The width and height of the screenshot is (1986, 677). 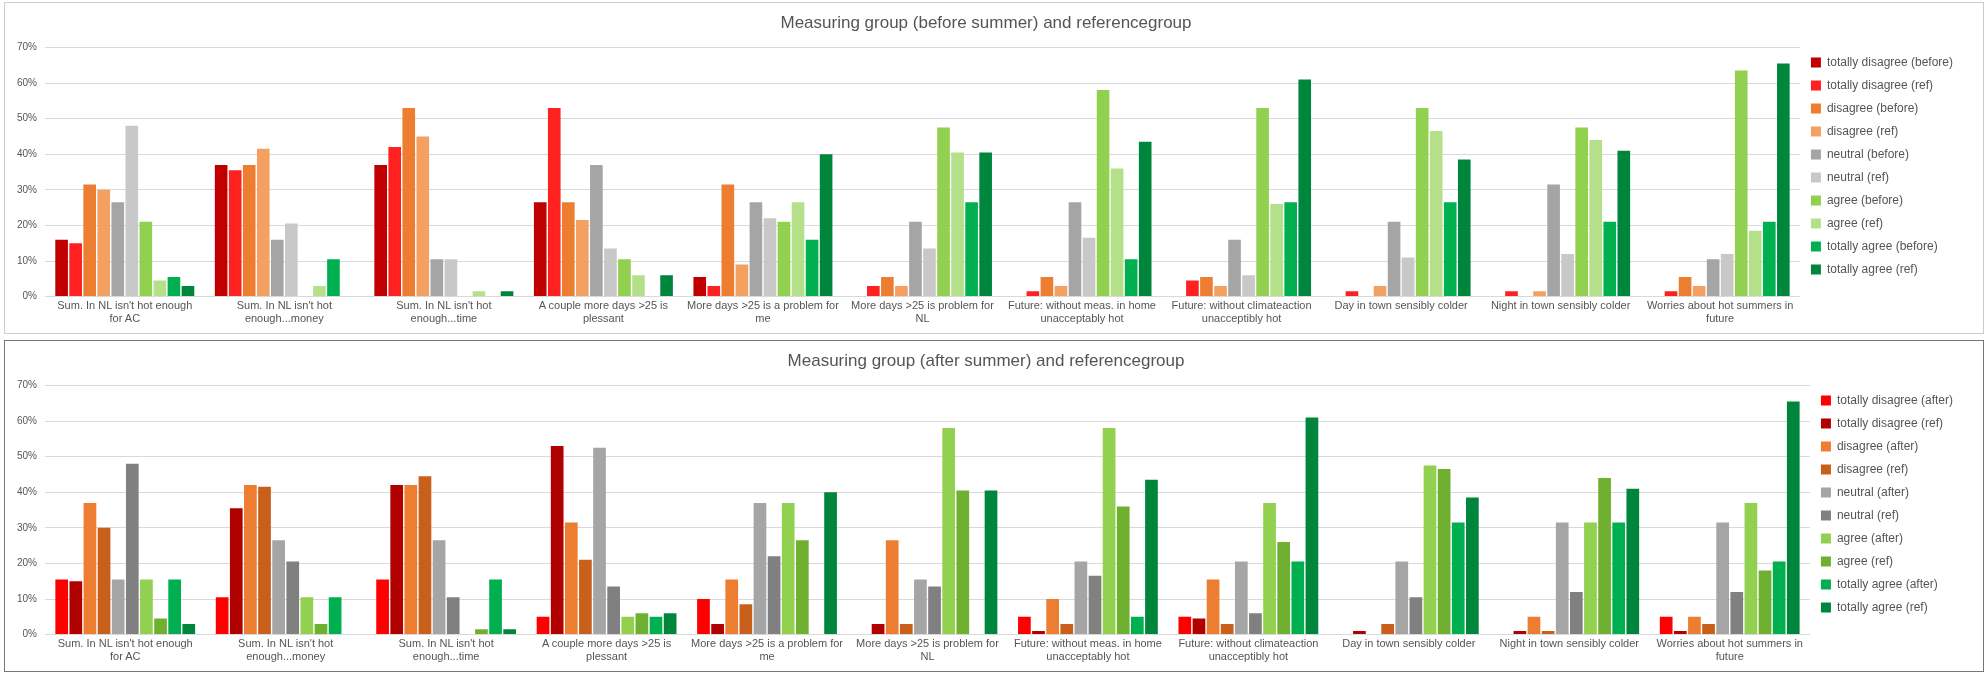 I want to click on legend-label: agree (ref), so click(x=1854, y=222).